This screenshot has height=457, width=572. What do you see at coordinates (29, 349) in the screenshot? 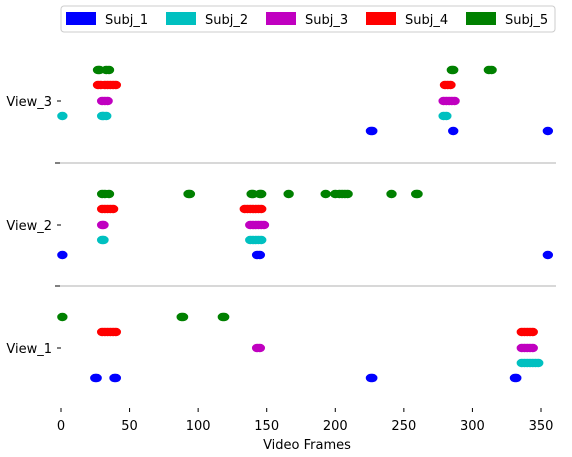
I see `y-tick-label: View_1` at bounding box center [29, 349].